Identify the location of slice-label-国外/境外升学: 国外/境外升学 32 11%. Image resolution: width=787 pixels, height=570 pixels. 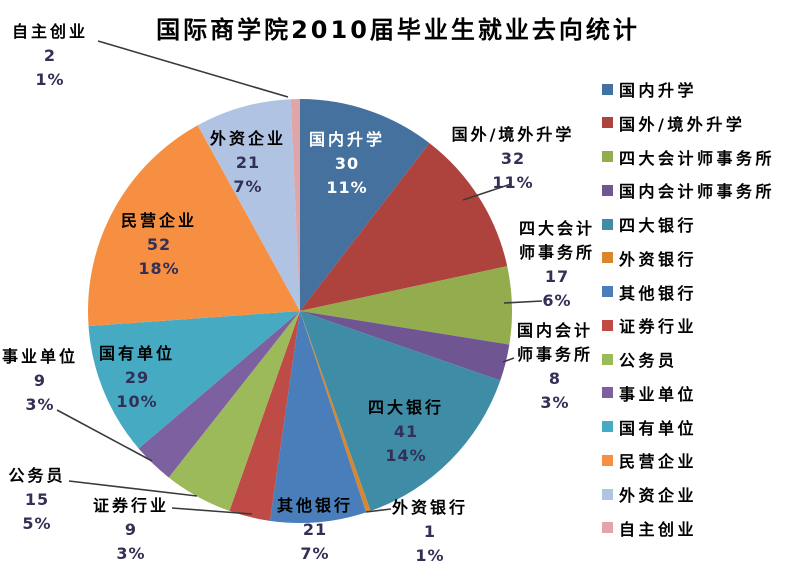
(513, 159).